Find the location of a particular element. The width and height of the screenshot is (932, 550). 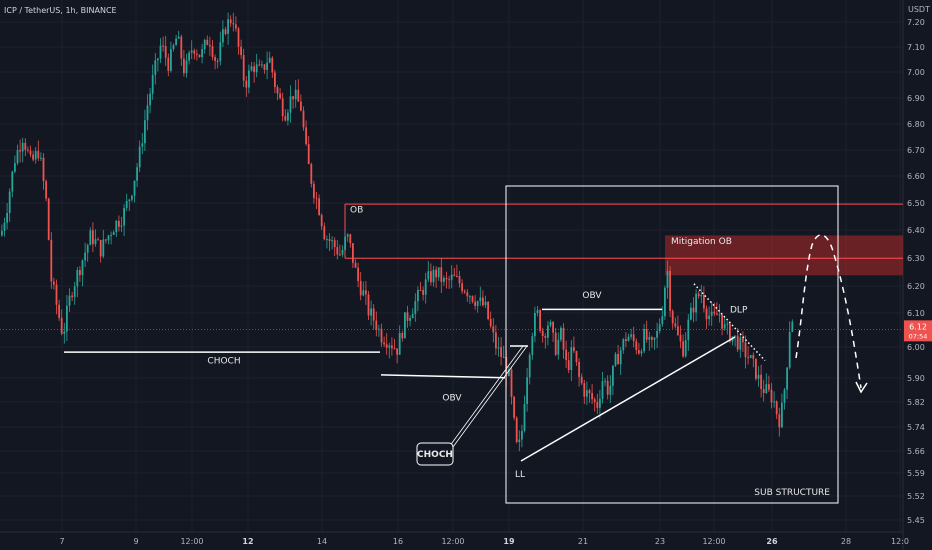

time-tick-label: 9 is located at coordinates (135, 541).